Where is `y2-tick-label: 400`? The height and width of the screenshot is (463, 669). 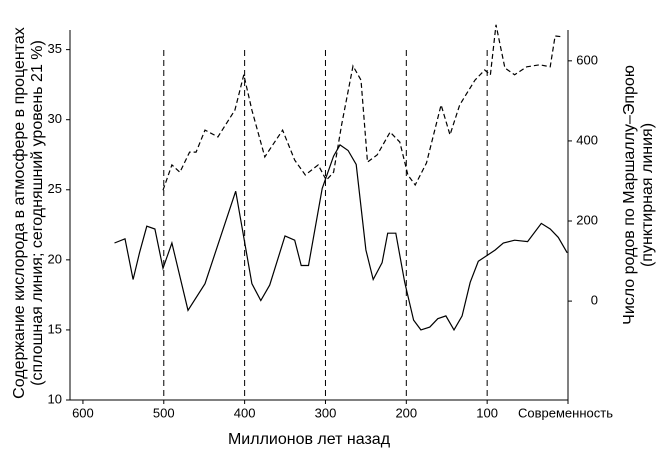
y2-tick-label: 400 is located at coordinates (587, 139).